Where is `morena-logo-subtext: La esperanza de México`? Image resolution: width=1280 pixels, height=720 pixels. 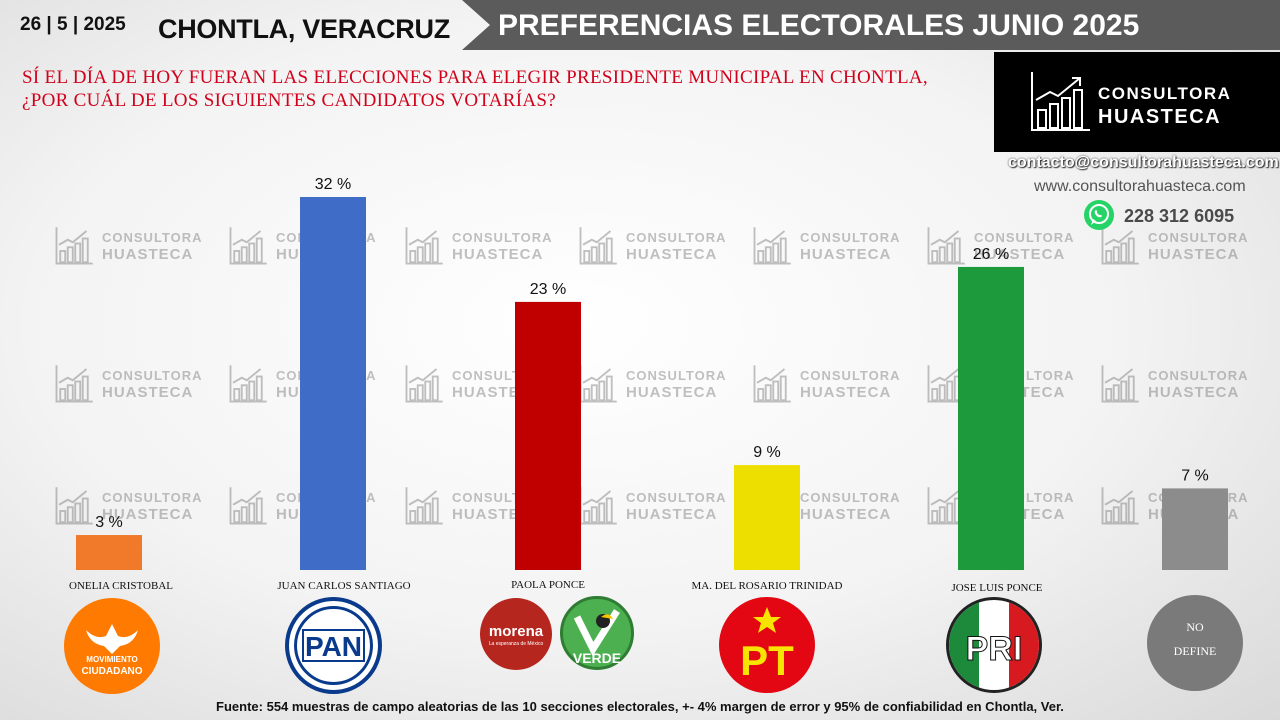
morena-logo-subtext: La esperanza de México is located at coordinates (516, 644).